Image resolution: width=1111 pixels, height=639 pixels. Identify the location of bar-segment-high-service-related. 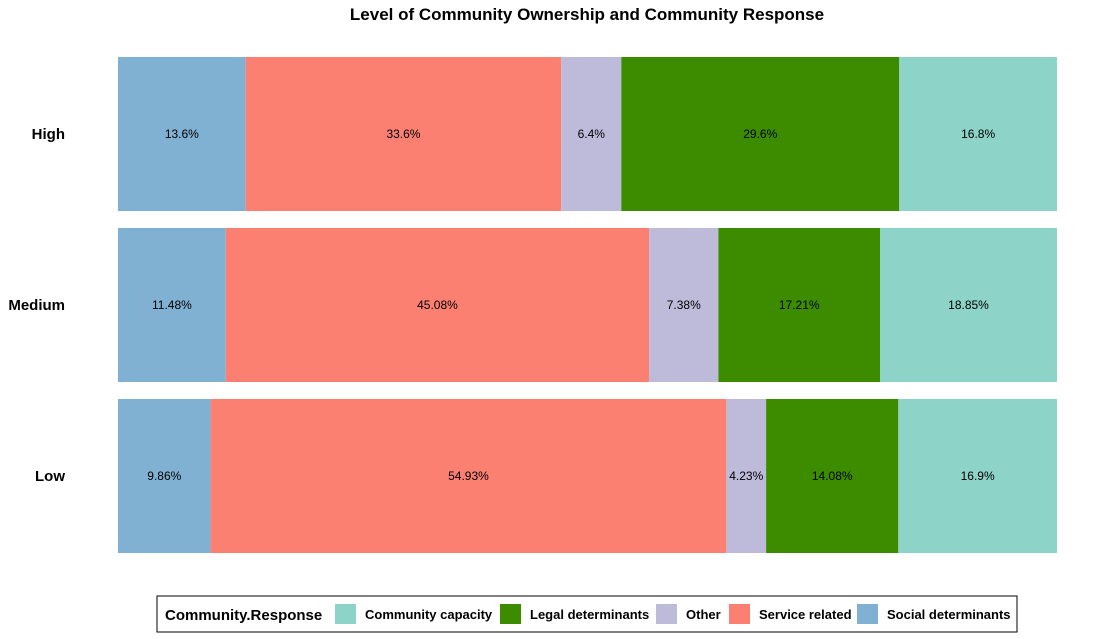
(403, 134).